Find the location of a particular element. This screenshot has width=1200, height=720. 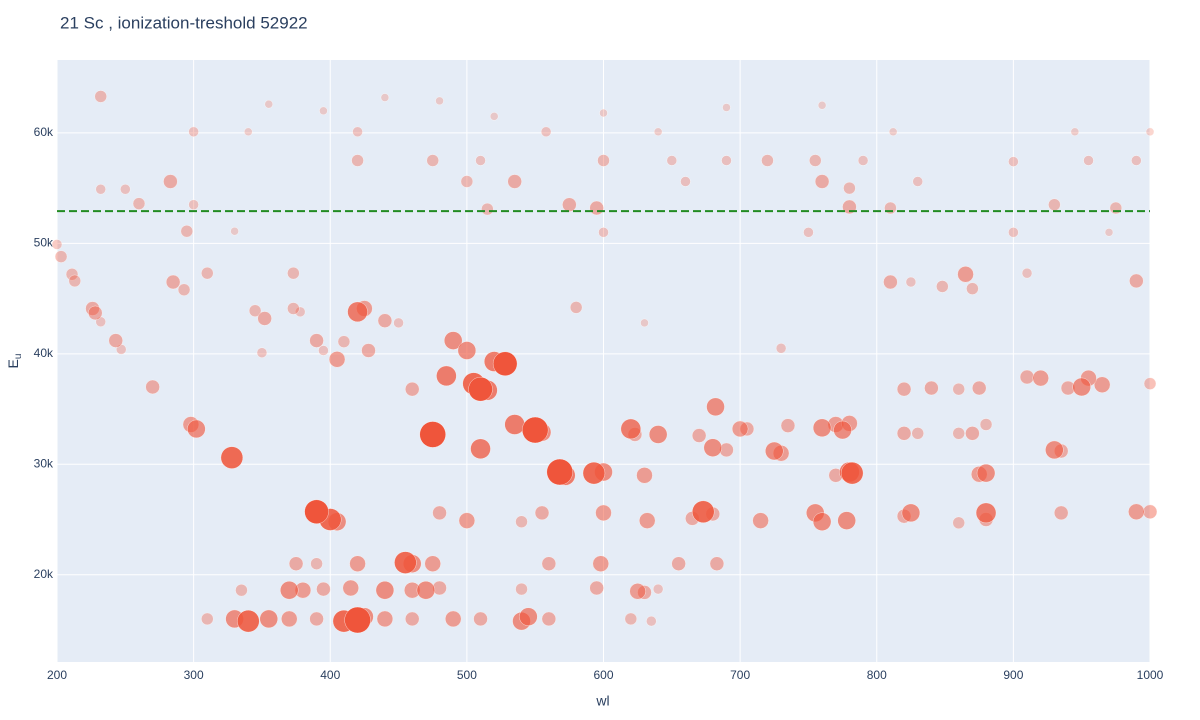

x-tick-label: 600 is located at coordinates (603, 675).